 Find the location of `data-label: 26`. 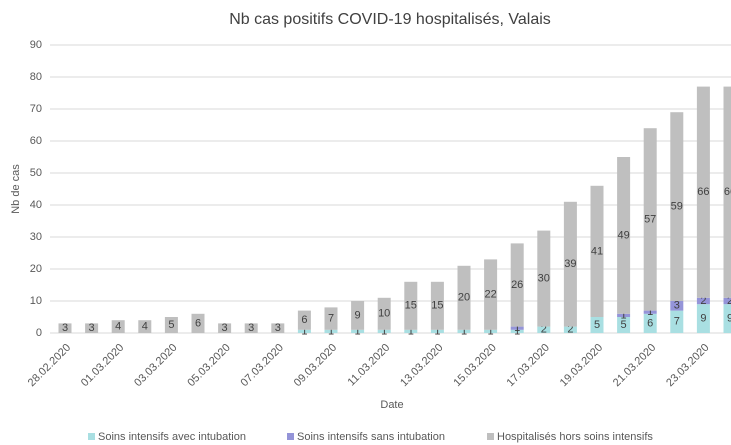

data-label: 26 is located at coordinates (517, 285).